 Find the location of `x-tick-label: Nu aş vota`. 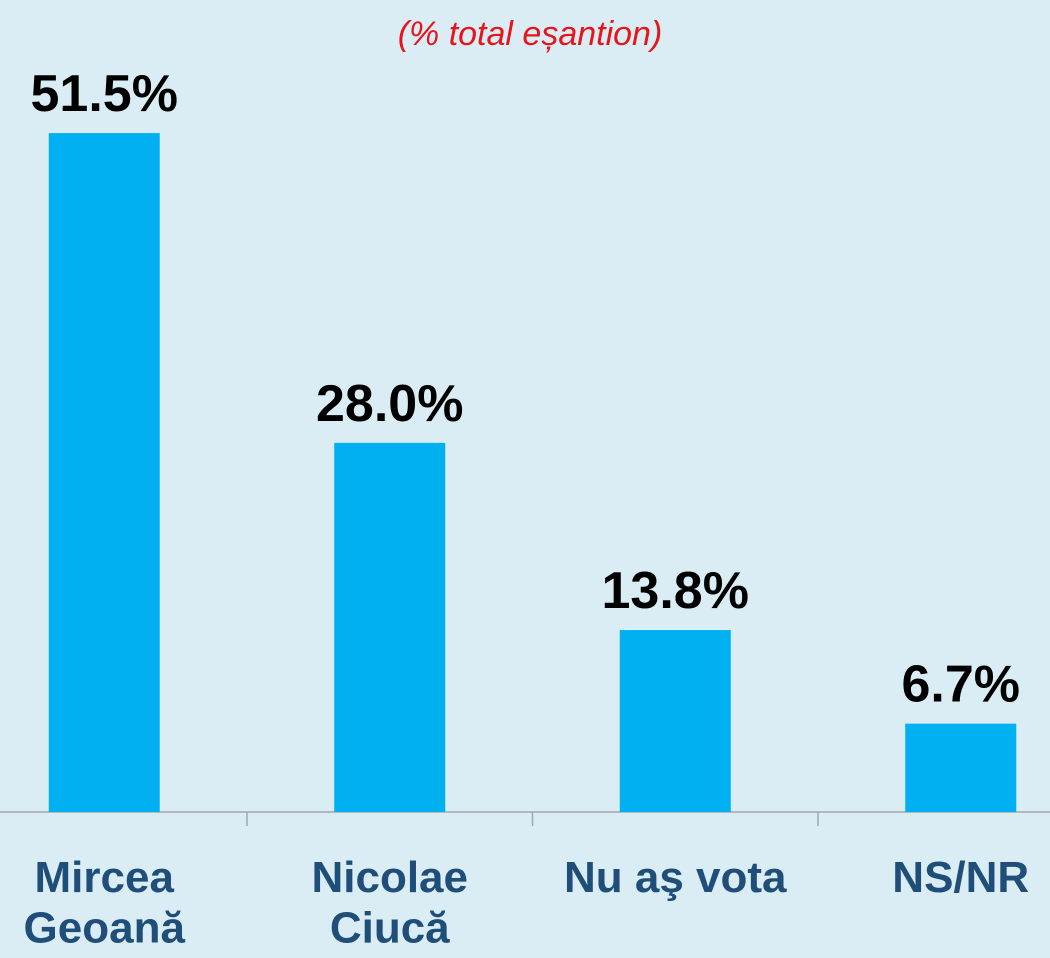

x-tick-label: Nu aş vota is located at coordinates (675, 877).